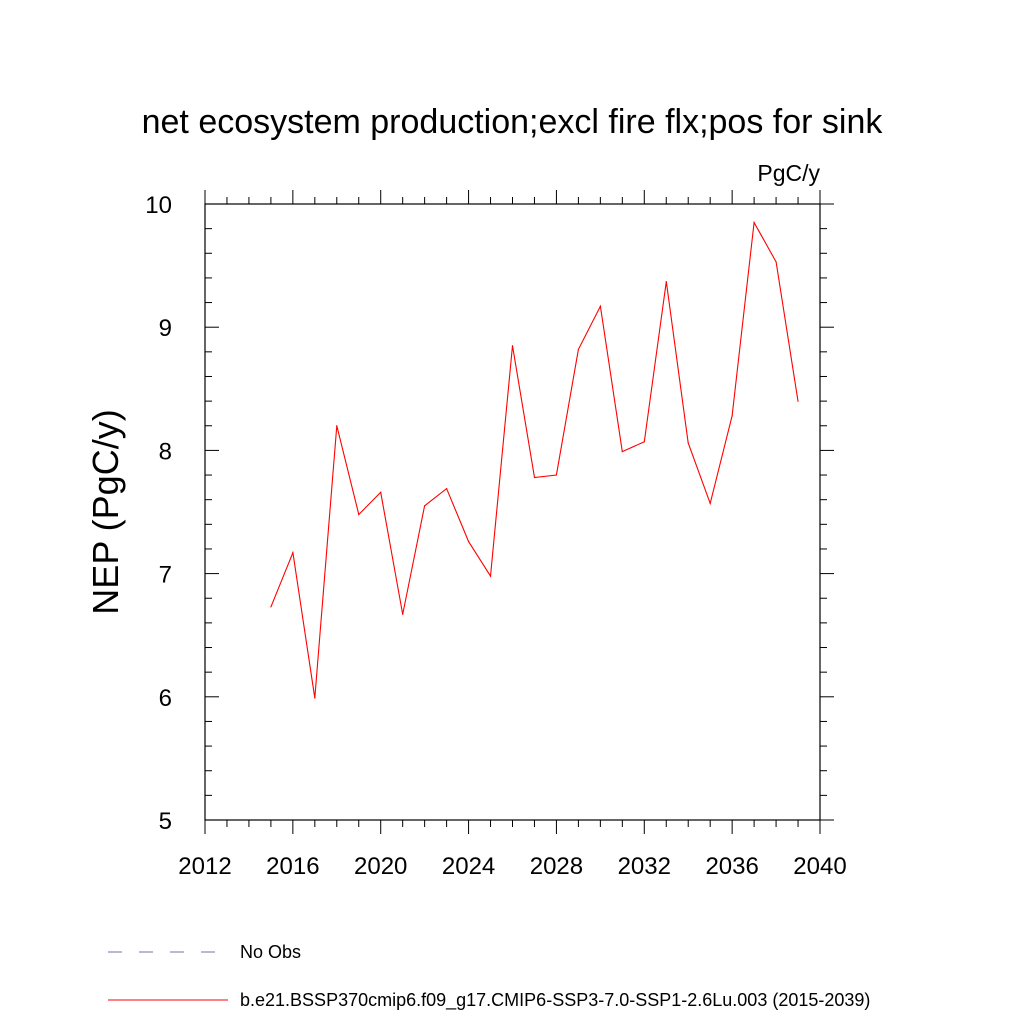 The image size is (1024, 1024). I want to click on y-tick-label: 8, so click(165, 451).